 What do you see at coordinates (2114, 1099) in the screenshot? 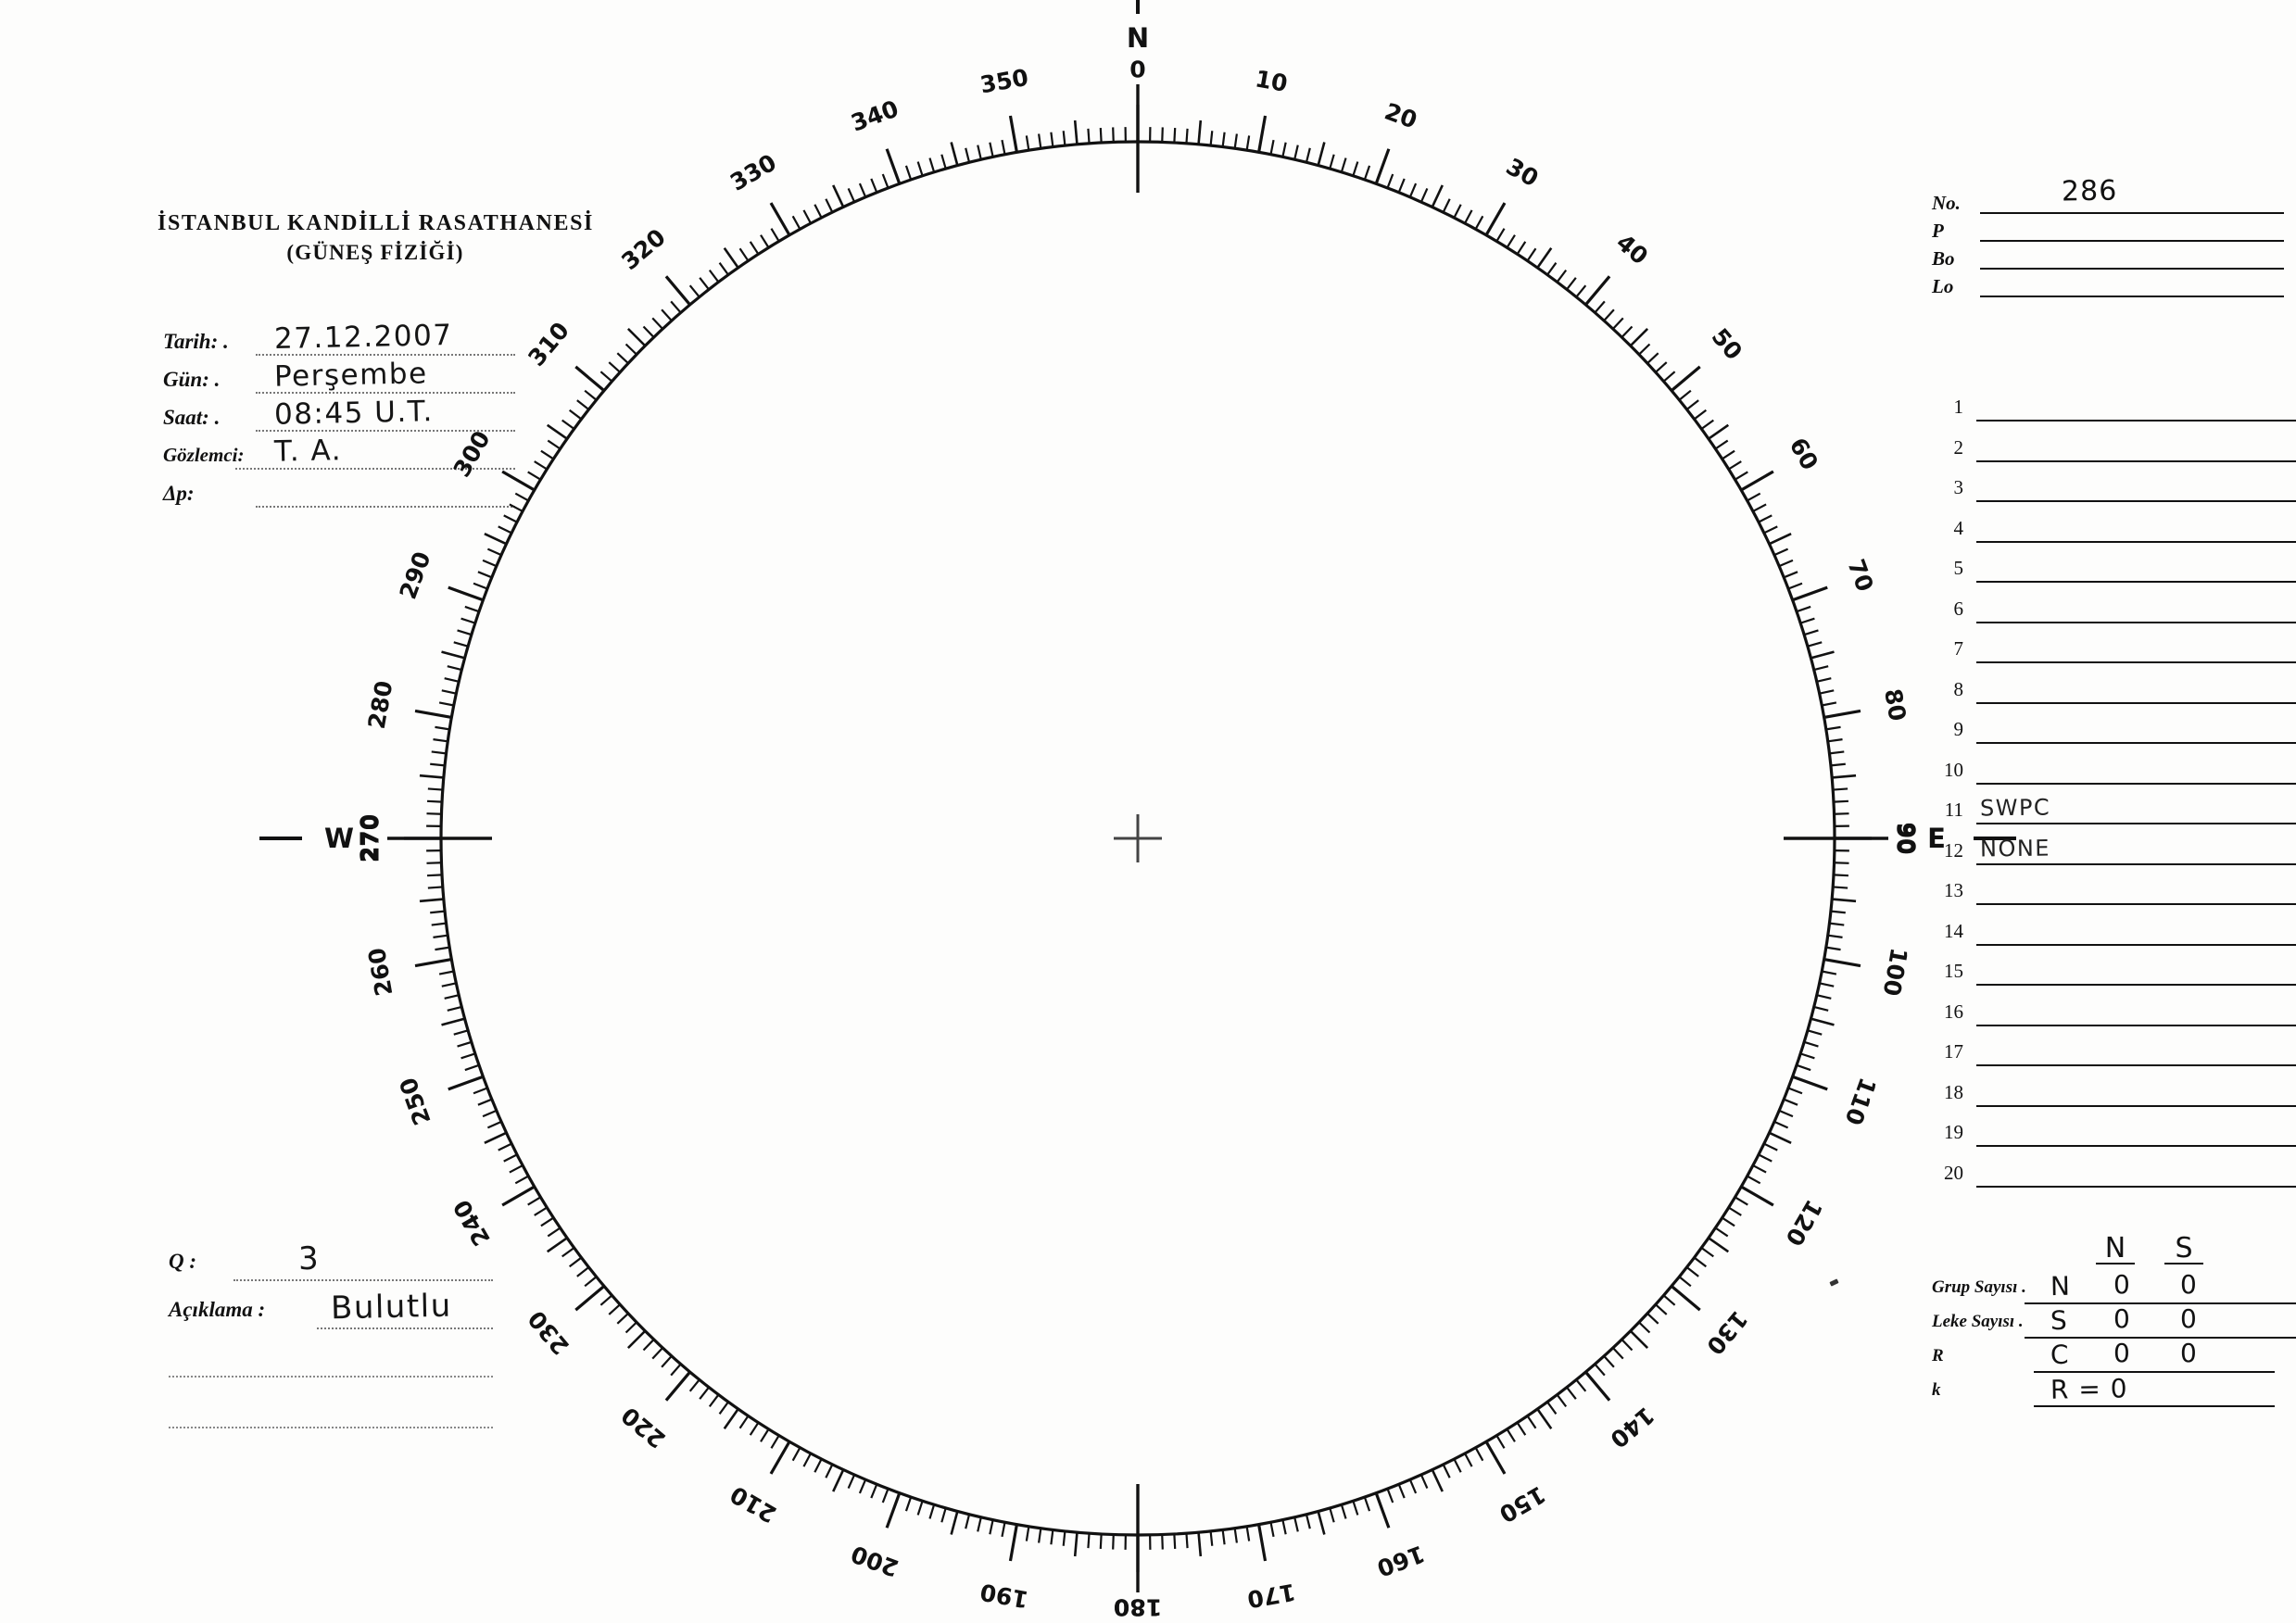
I see `numbered-row-18: 18` at bounding box center [2114, 1099].